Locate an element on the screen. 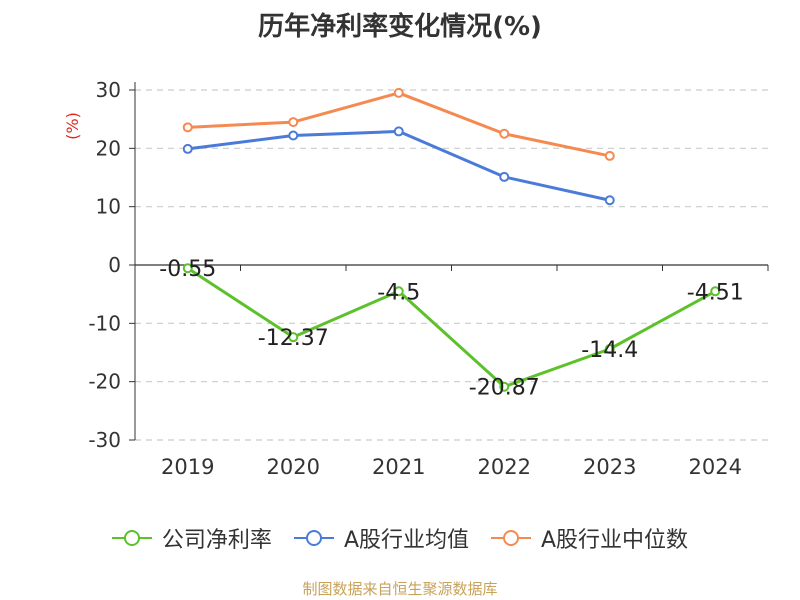 The width and height of the screenshot is (800, 600). x-tick-label: 2023 is located at coordinates (609, 467).